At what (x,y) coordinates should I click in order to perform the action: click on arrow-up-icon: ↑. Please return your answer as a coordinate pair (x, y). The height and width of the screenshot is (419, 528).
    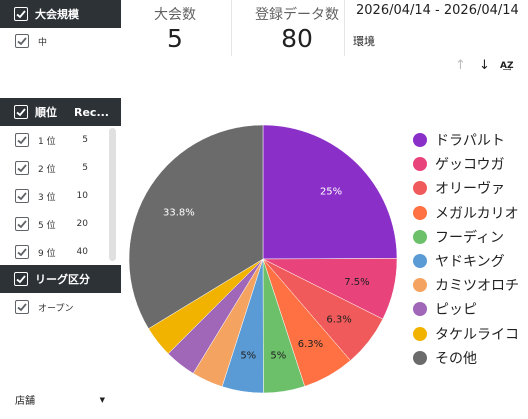
    Looking at the image, I should click on (460, 65).